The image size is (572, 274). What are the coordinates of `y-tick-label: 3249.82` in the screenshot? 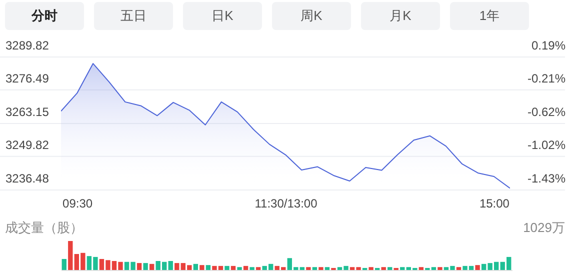 It's located at (28, 145).